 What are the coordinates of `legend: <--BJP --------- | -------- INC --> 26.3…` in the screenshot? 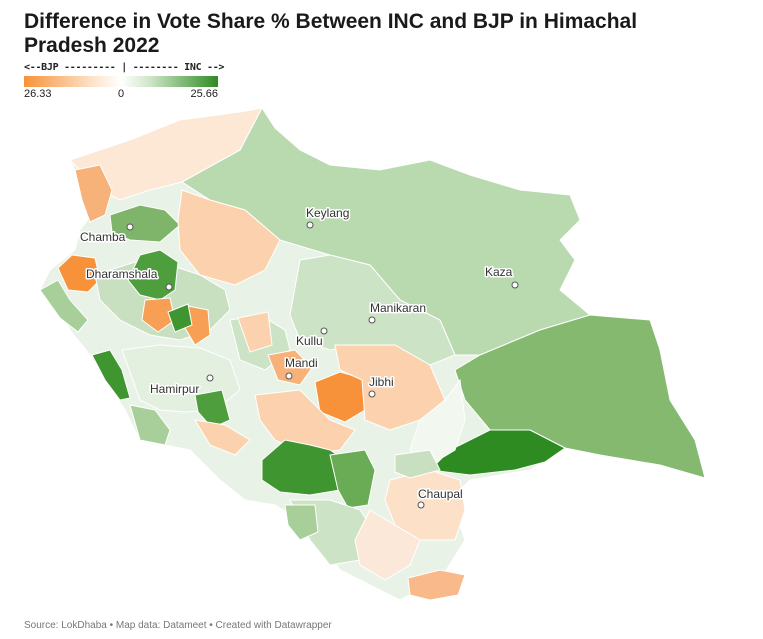 It's located at (124, 81).